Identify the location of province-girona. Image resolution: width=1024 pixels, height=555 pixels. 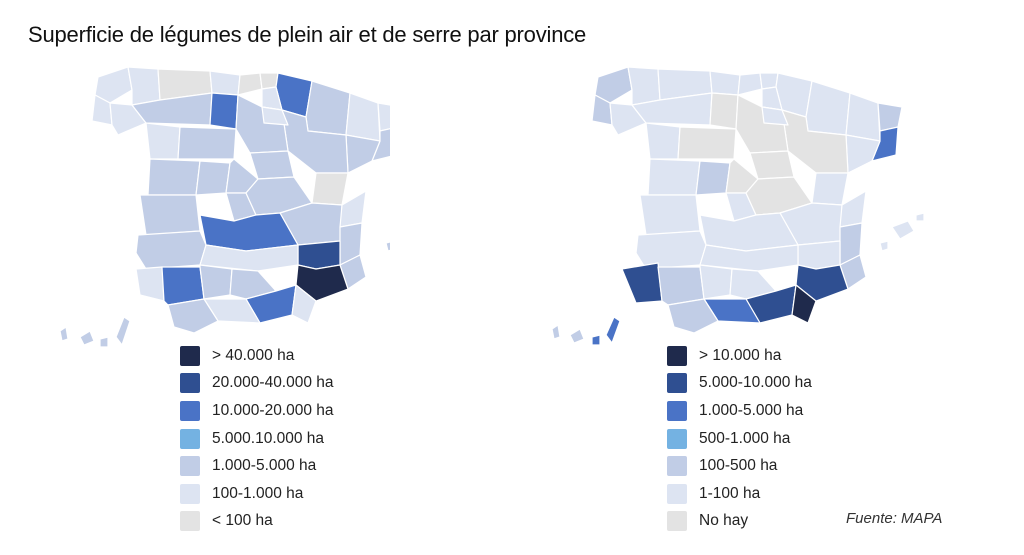
(383, 117).